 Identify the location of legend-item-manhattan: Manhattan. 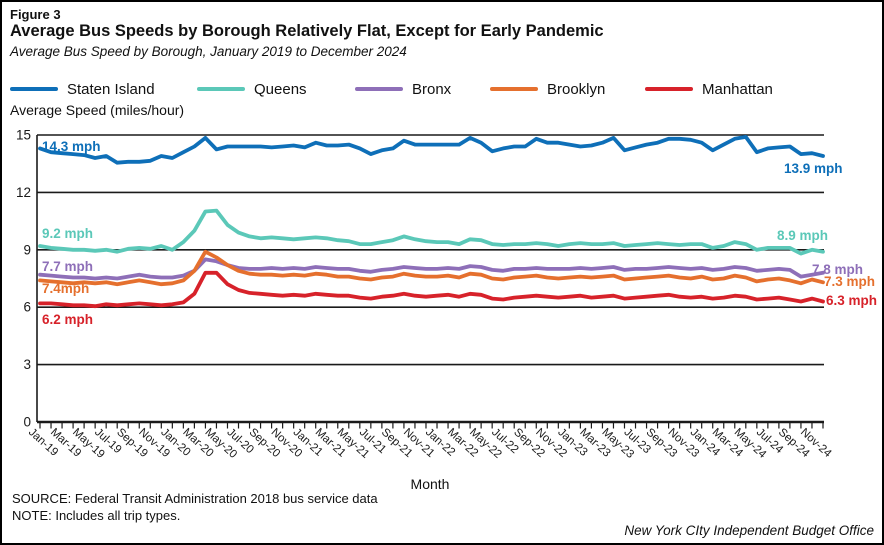
(709, 89).